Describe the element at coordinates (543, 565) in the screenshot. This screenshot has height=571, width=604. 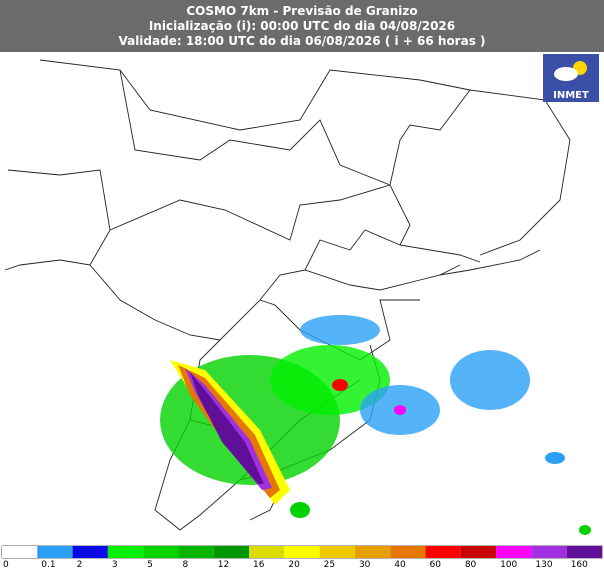
I see `colorbar-label: 130` at that location.